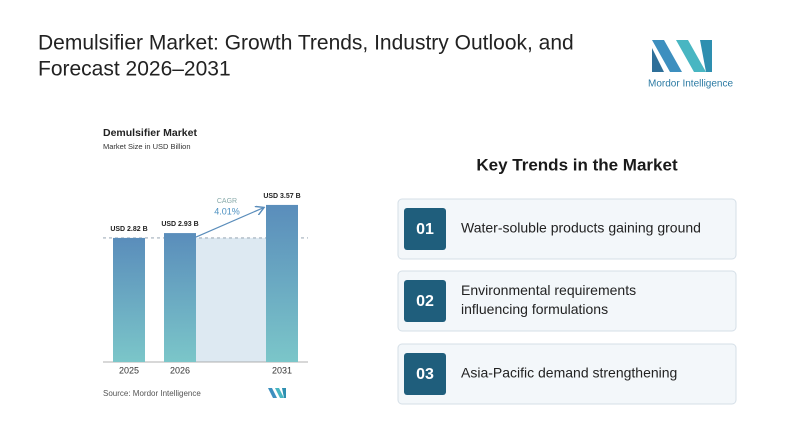 The image size is (800, 437). I want to click on logo-text: Mordor Intelligence, so click(690, 84).